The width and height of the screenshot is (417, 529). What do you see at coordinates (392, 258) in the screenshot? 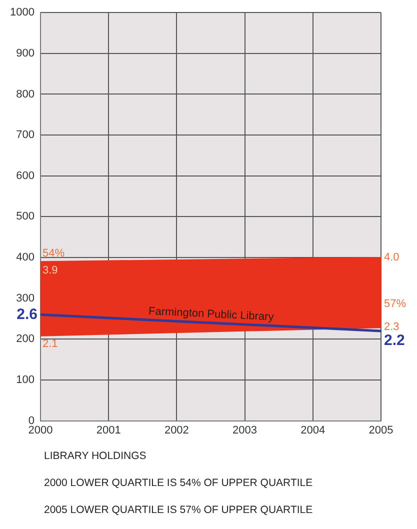
I see `text: 4.0` at bounding box center [392, 258].